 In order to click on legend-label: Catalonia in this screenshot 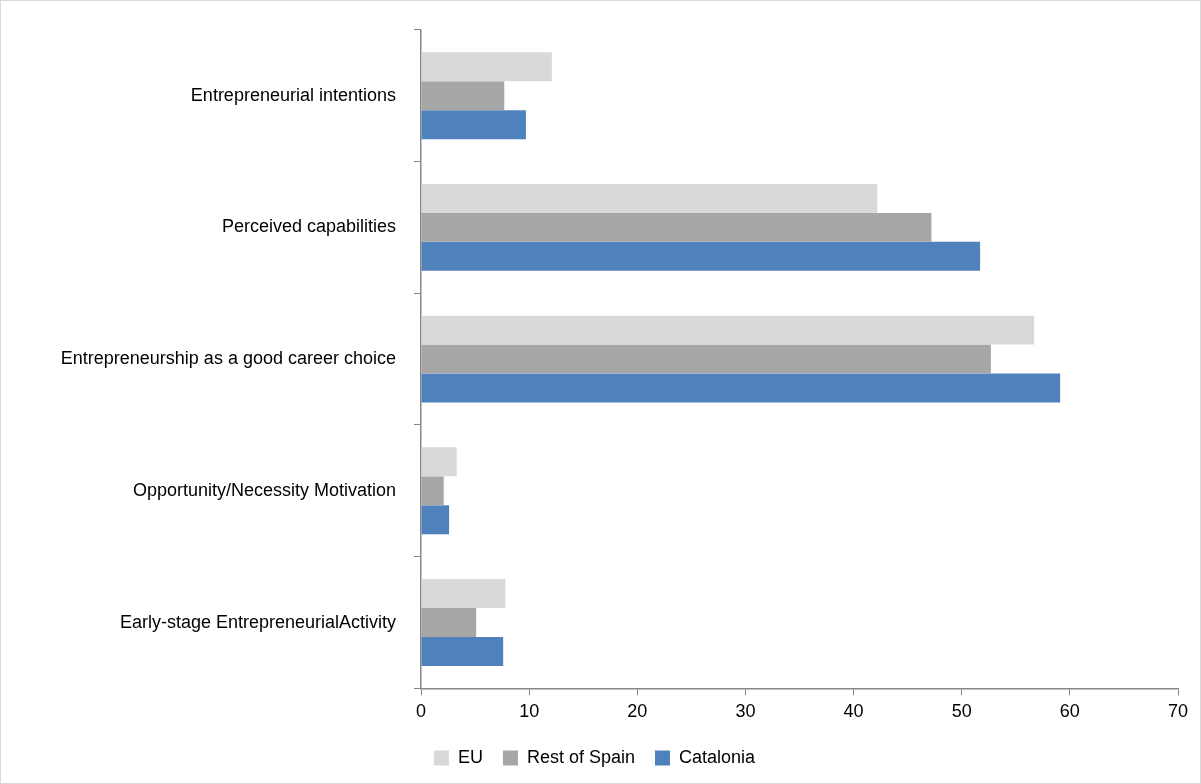, I will do `click(718, 756)`.